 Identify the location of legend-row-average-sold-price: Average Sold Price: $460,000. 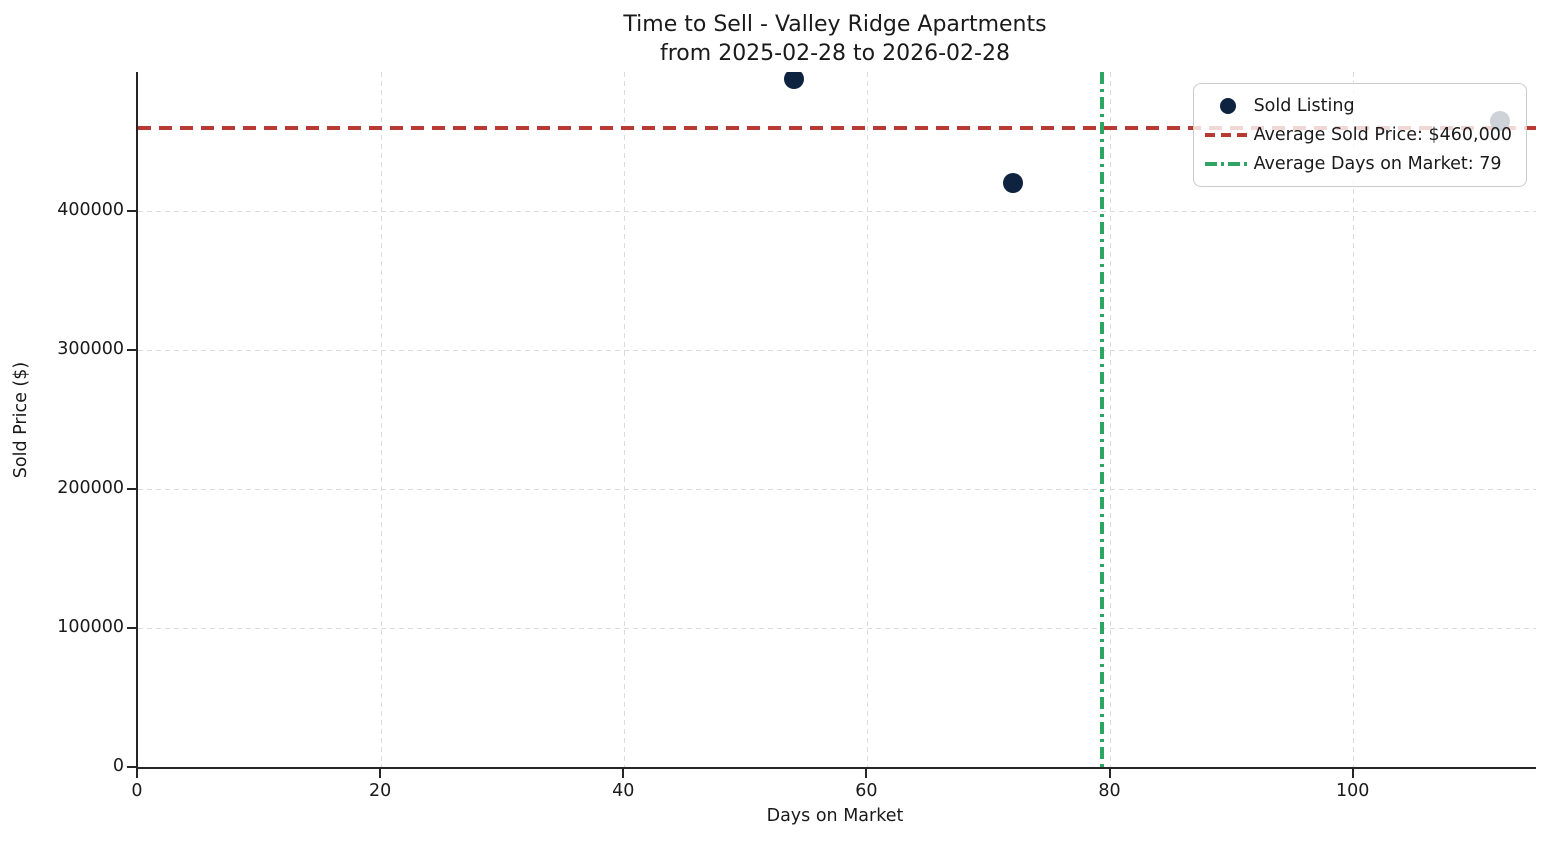
(1357, 135).